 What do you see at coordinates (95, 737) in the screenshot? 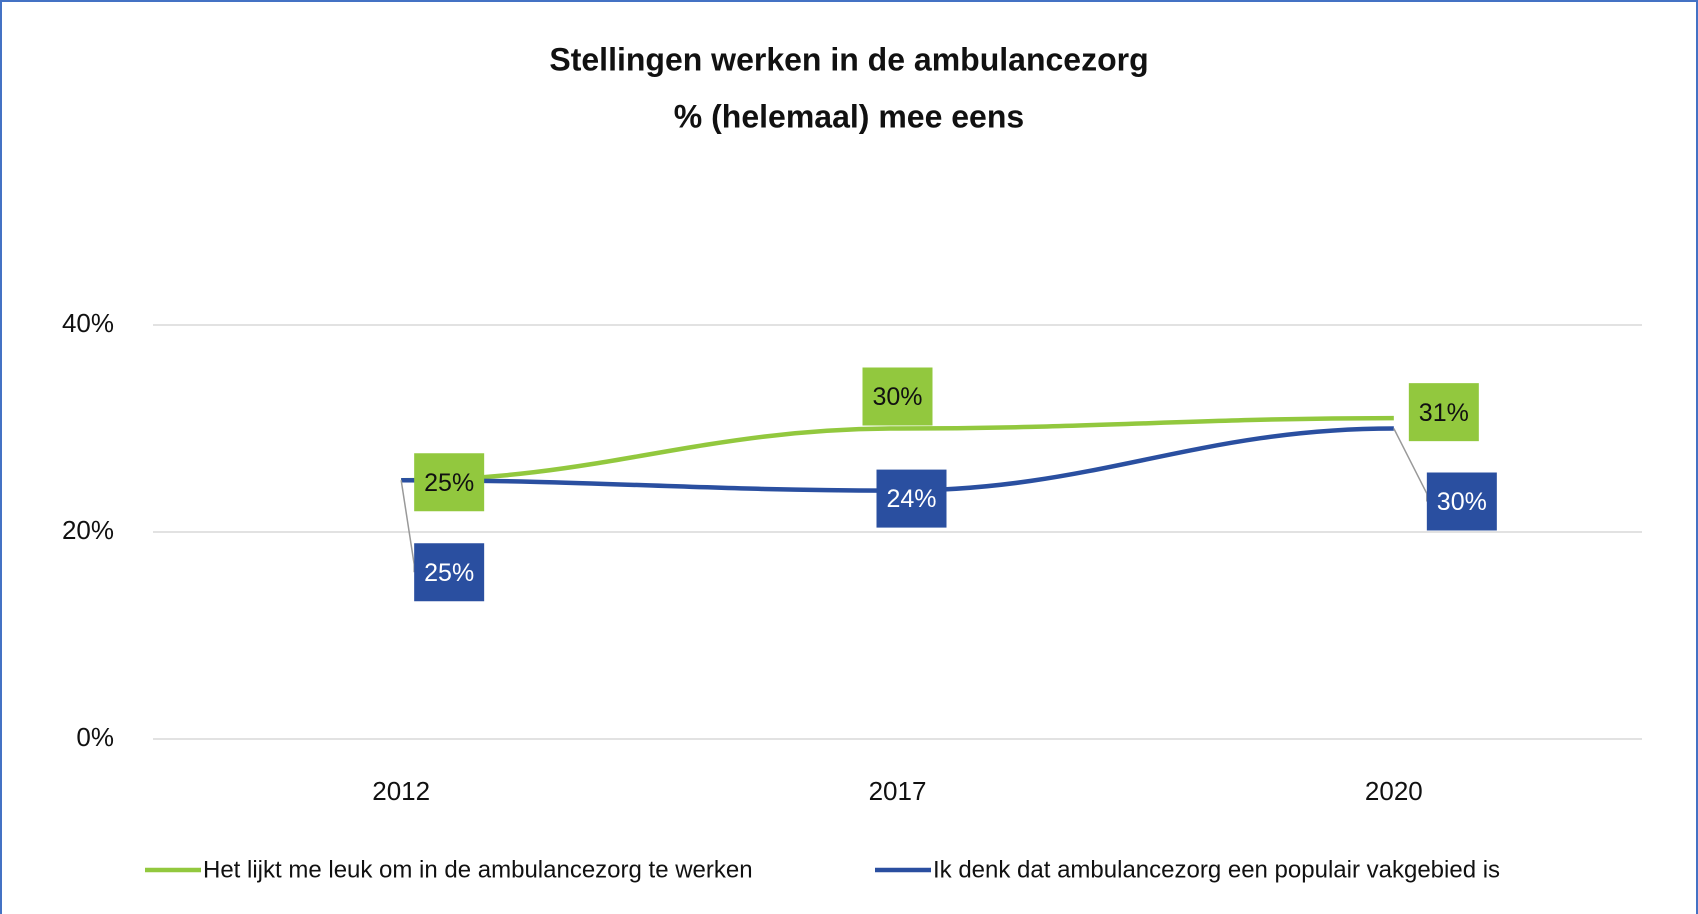
I see `y-tick-label: 0%` at bounding box center [95, 737].